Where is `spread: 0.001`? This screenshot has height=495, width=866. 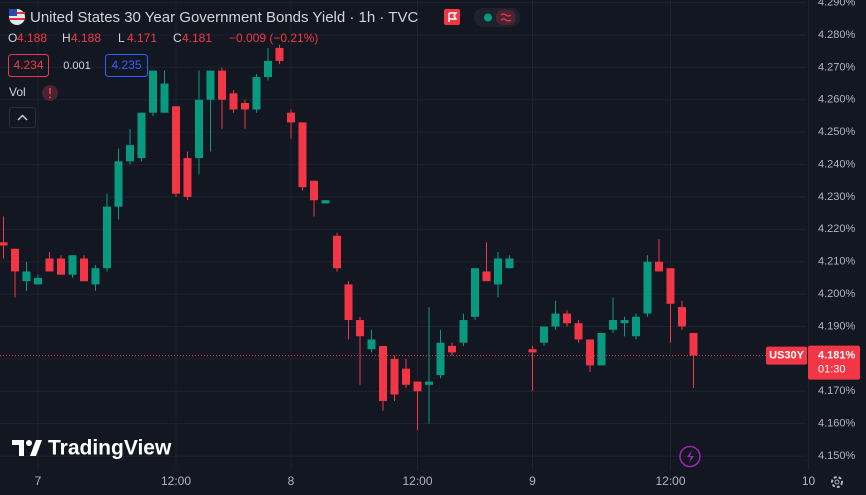
spread: 0.001 is located at coordinates (77, 66).